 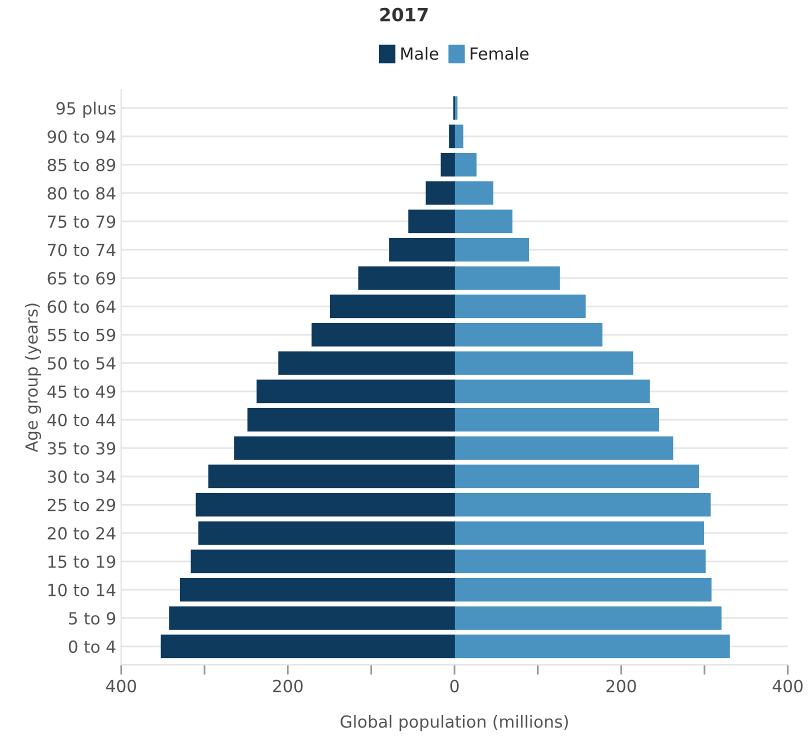 What do you see at coordinates (82, 250) in the screenshot?
I see `y-tick-label: 70 to 74` at bounding box center [82, 250].